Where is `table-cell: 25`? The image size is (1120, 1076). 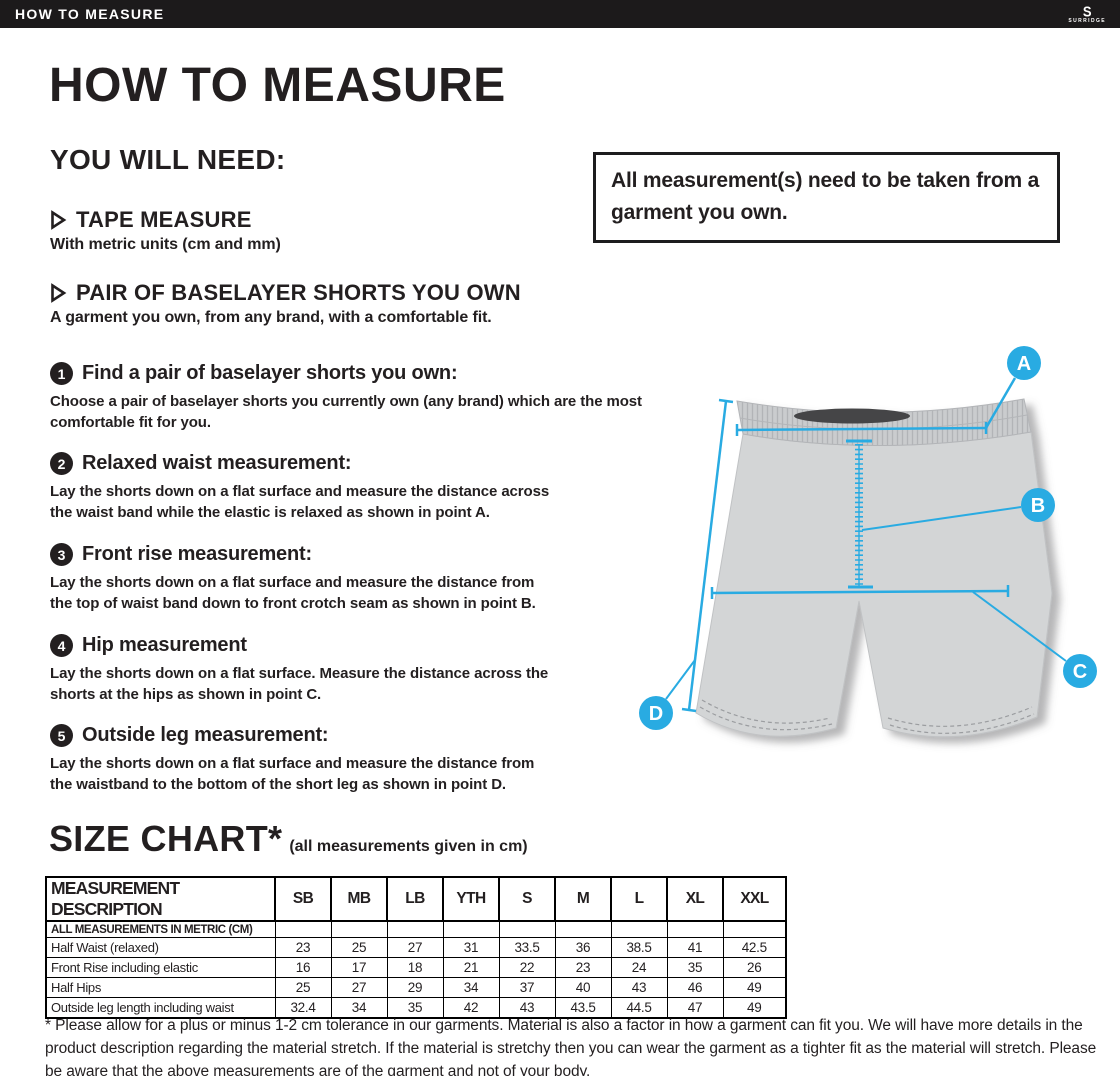 table-cell: 25 is located at coordinates (303, 987).